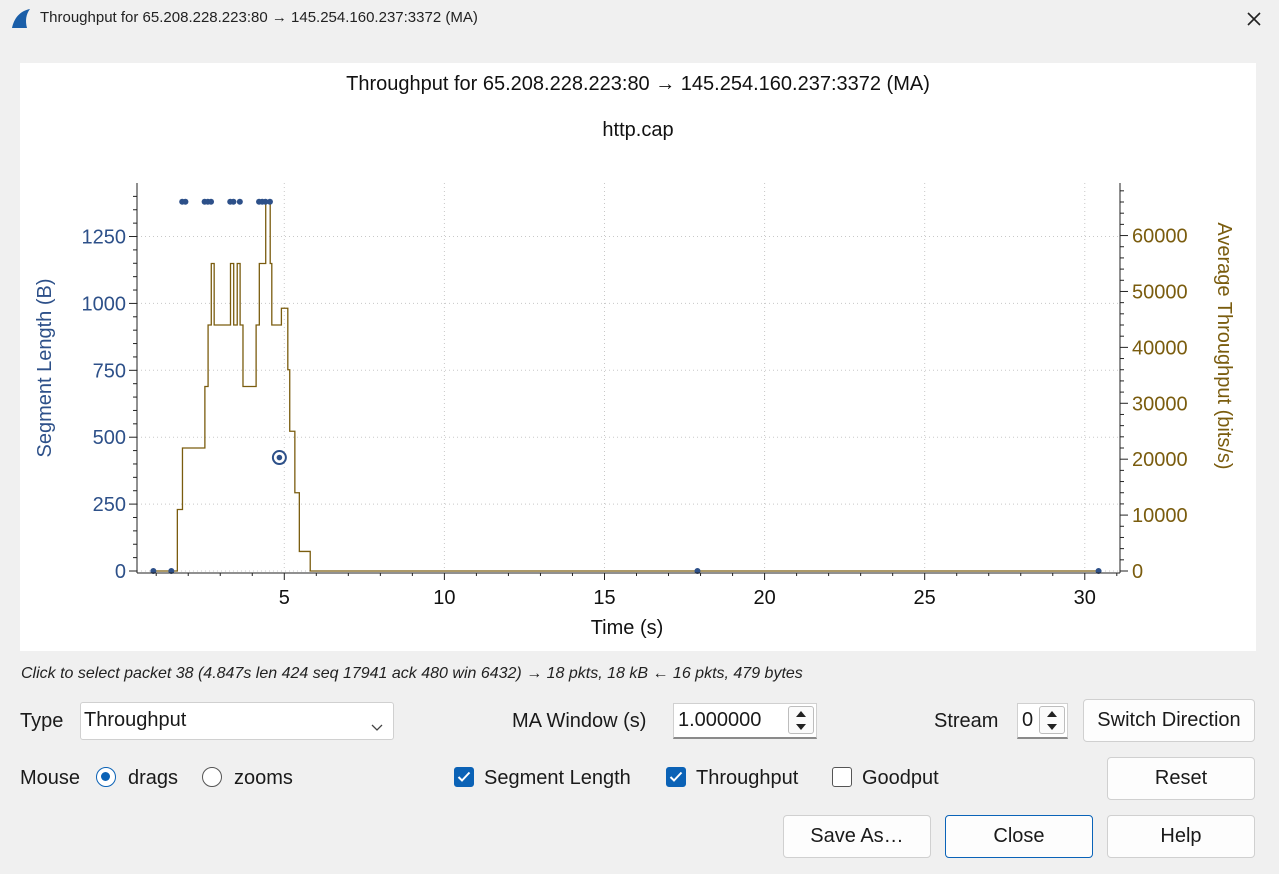  I want to click on close-button: Close, so click(1019, 836).